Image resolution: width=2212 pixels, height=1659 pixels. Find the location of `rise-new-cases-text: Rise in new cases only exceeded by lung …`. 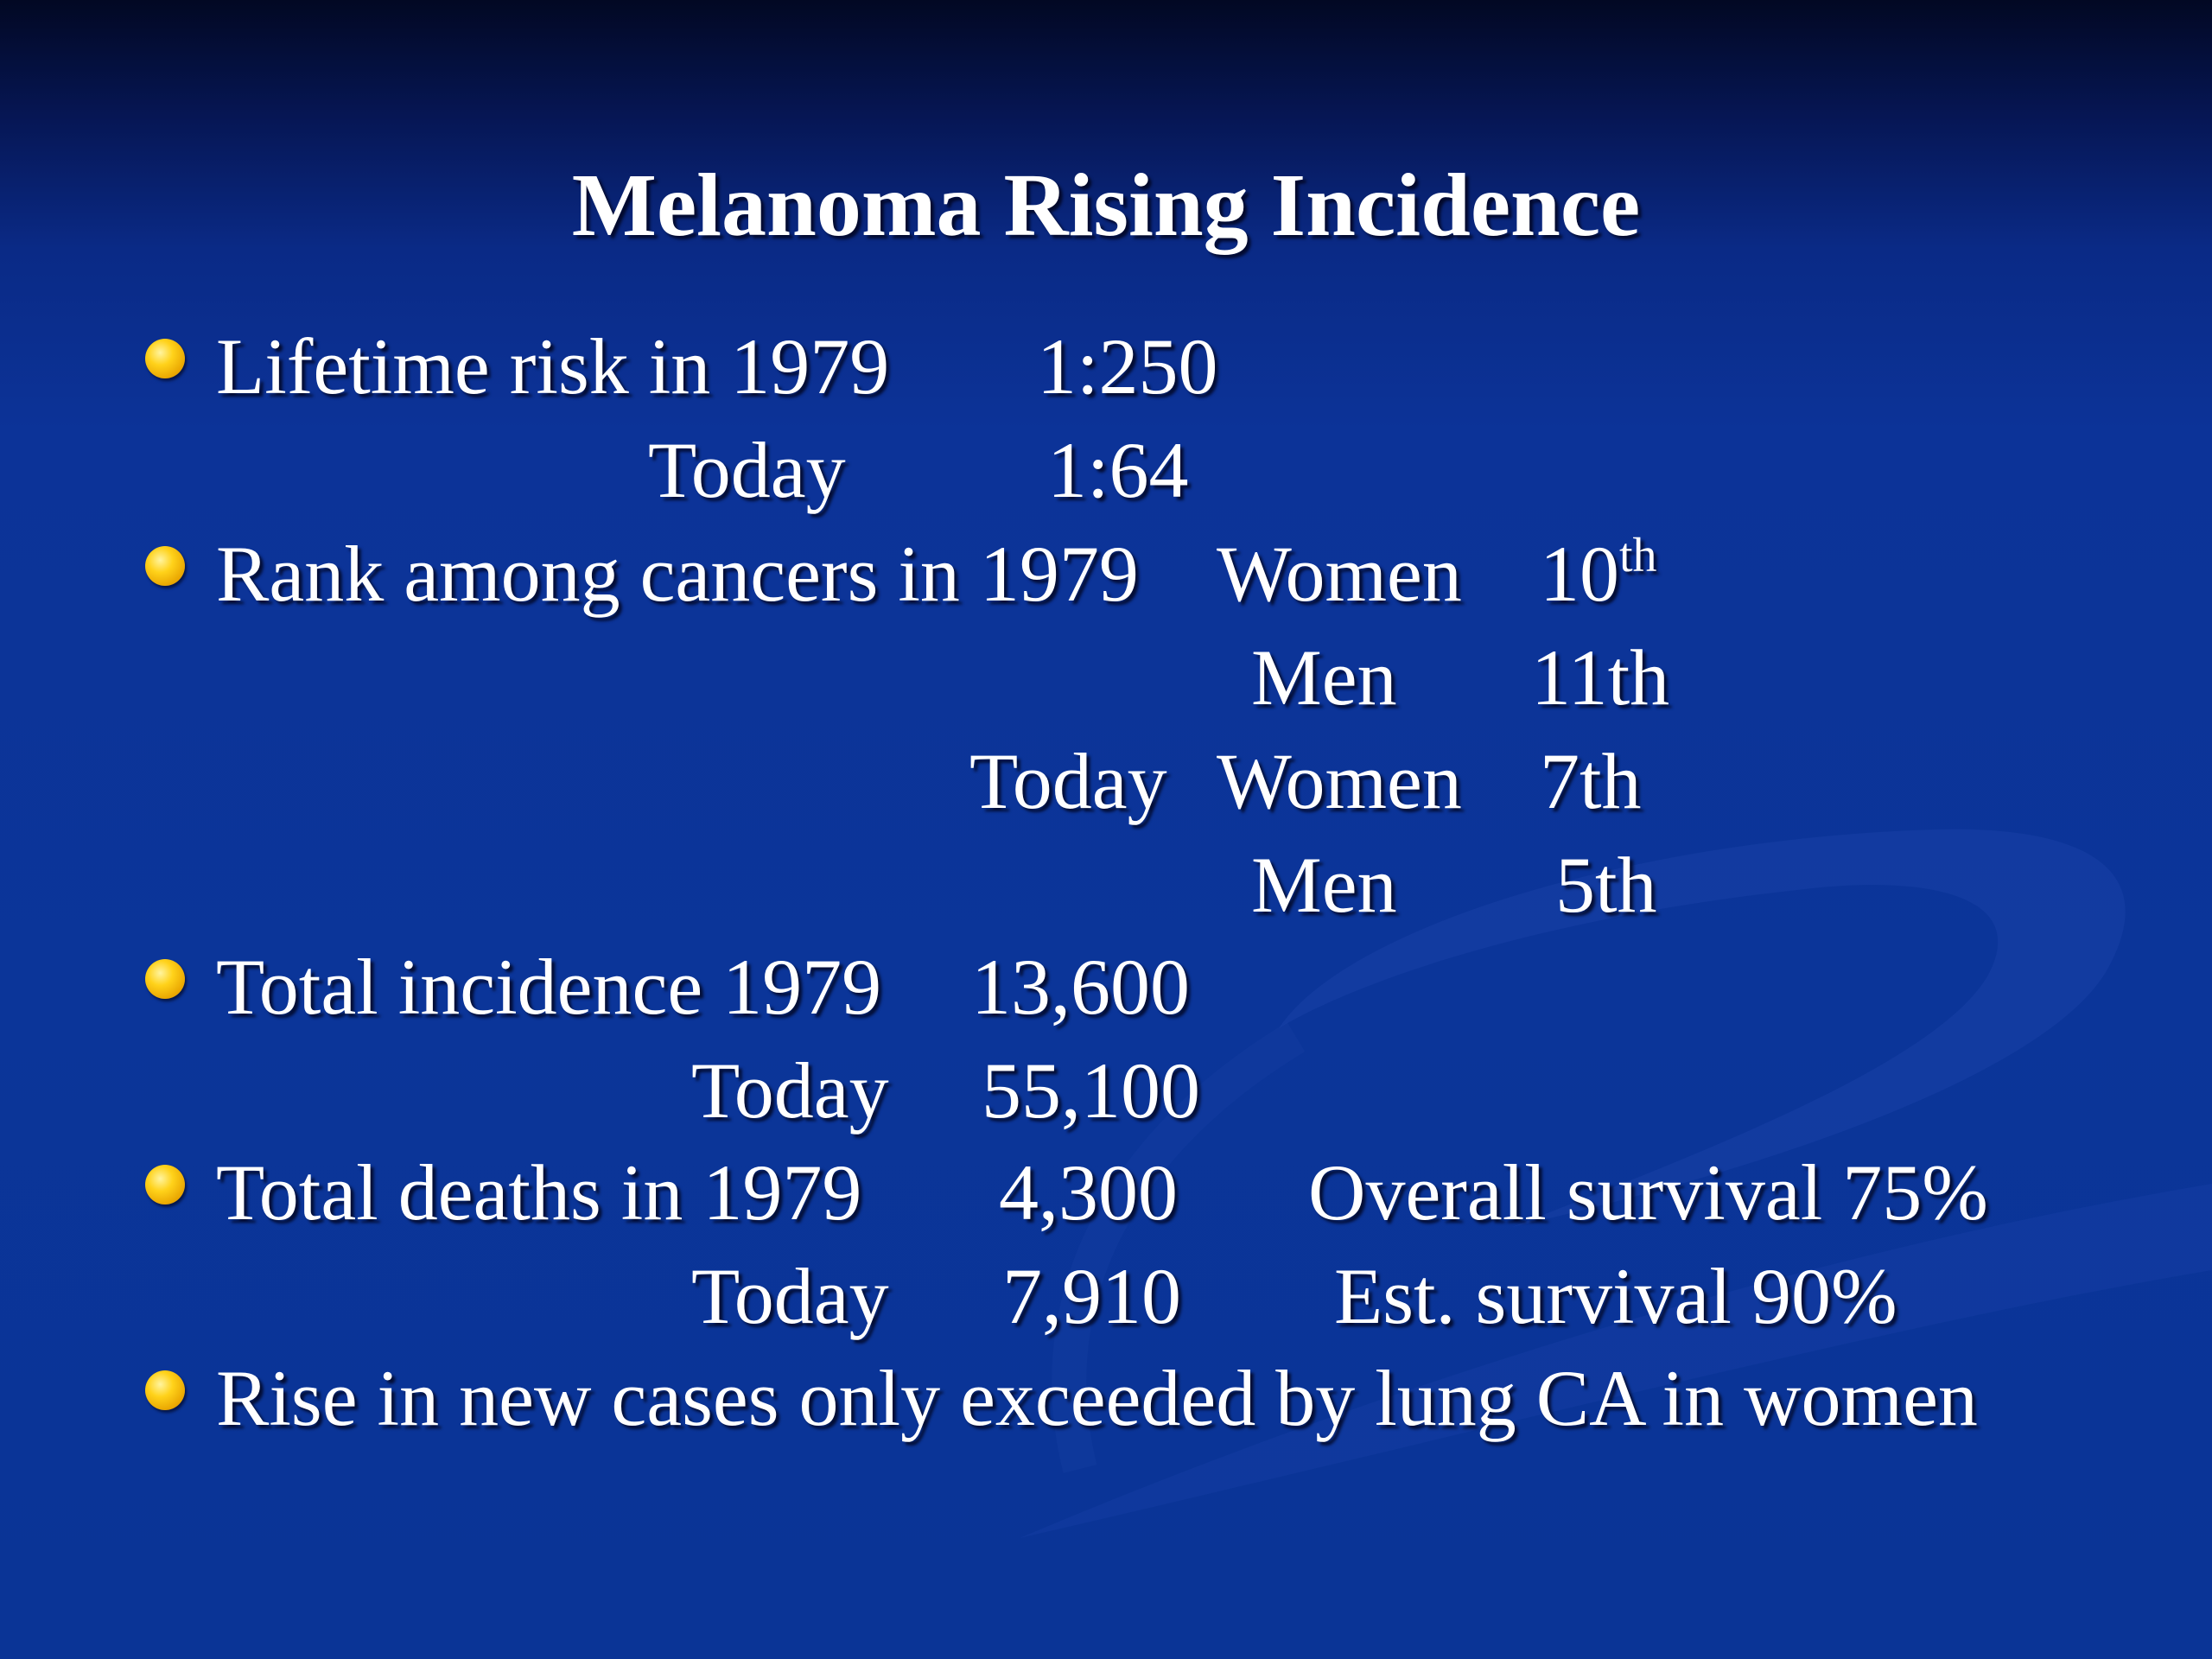

rise-new-cases-text: Rise in new cases only exceeded by lung … is located at coordinates (1097, 1398).